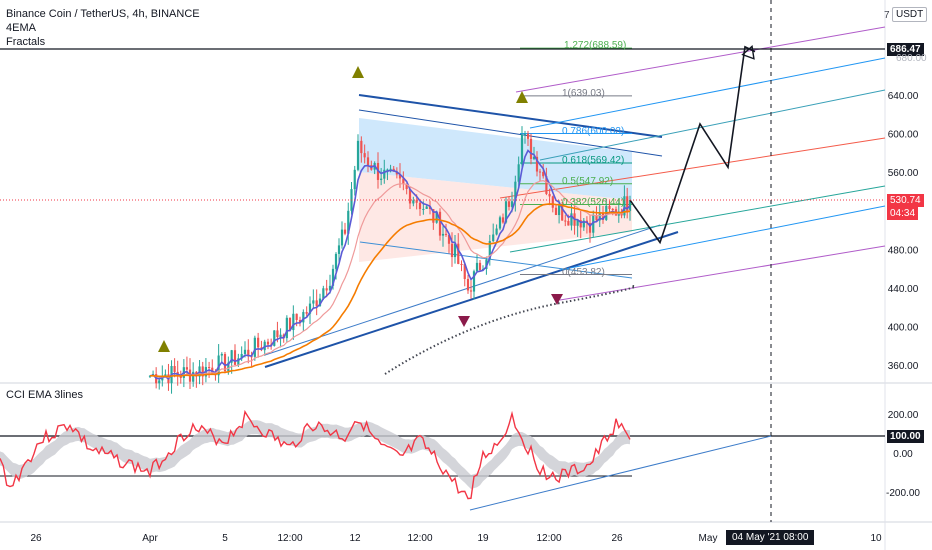 The image size is (932, 550). I want to click on fibonacci-retracement, so click(576, 161).